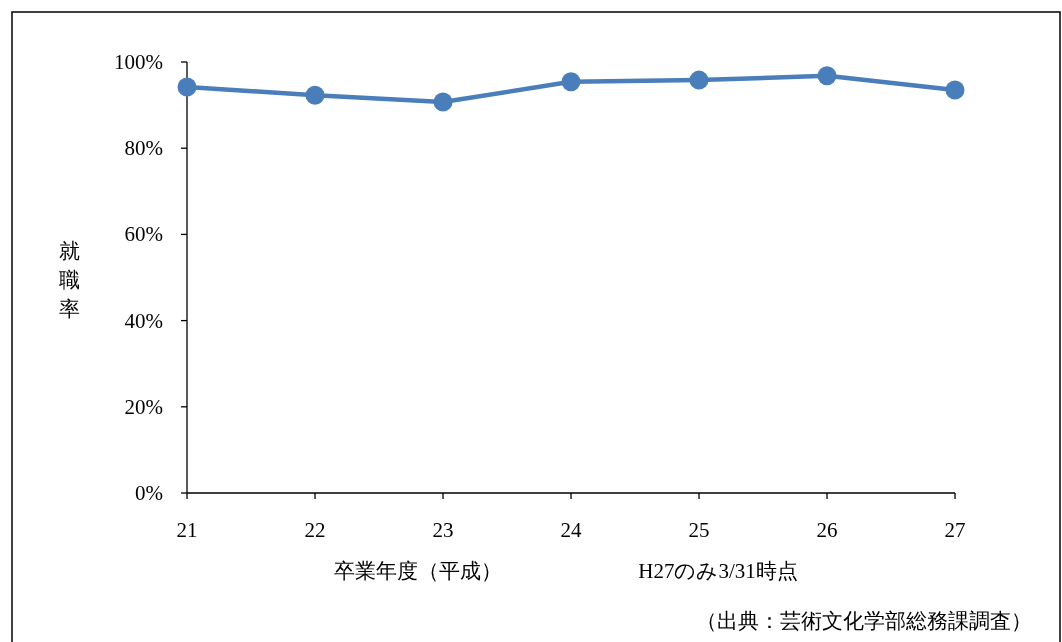  What do you see at coordinates (718, 571) in the screenshot?
I see `text: H27のみ3/31時点` at bounding box center [718, 571].